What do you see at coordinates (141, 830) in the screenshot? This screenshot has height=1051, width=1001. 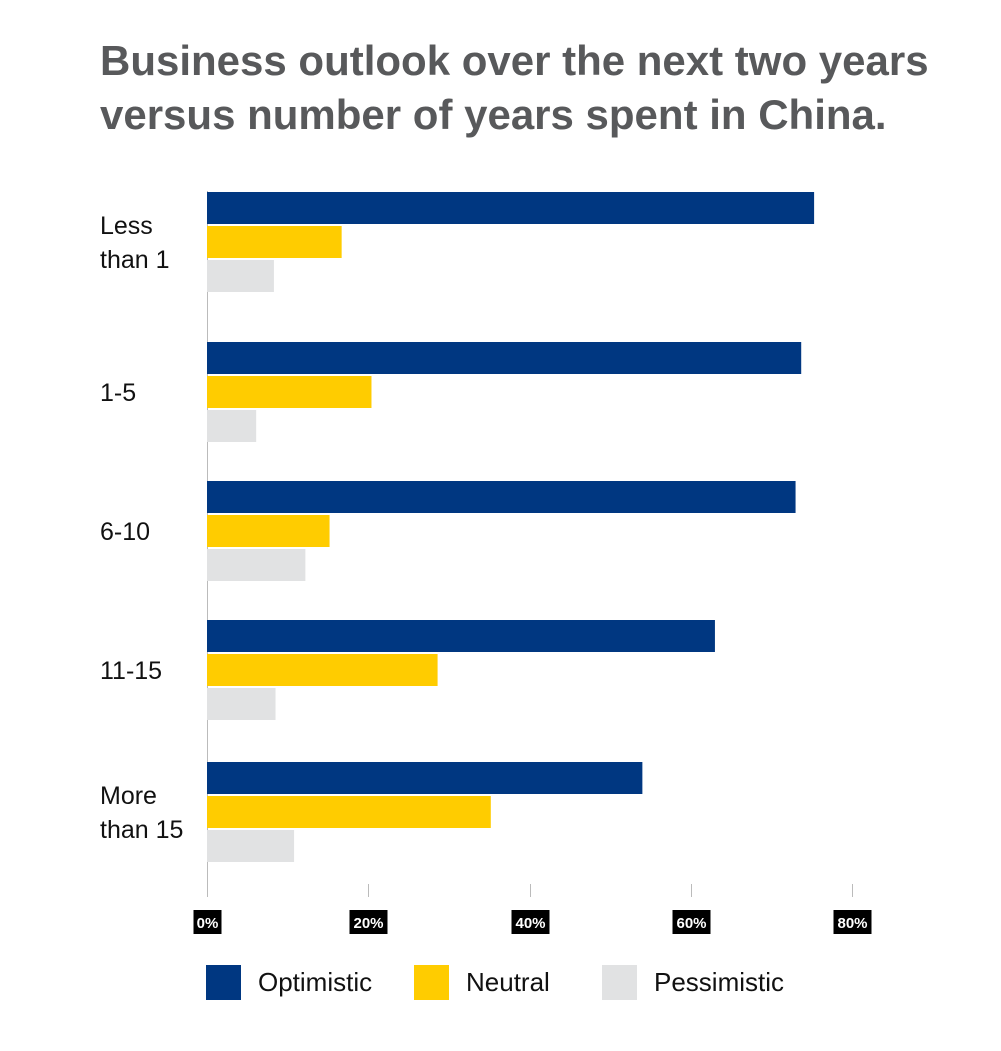 I see `category-label-line: than 15` at bounding box center [141, 830].